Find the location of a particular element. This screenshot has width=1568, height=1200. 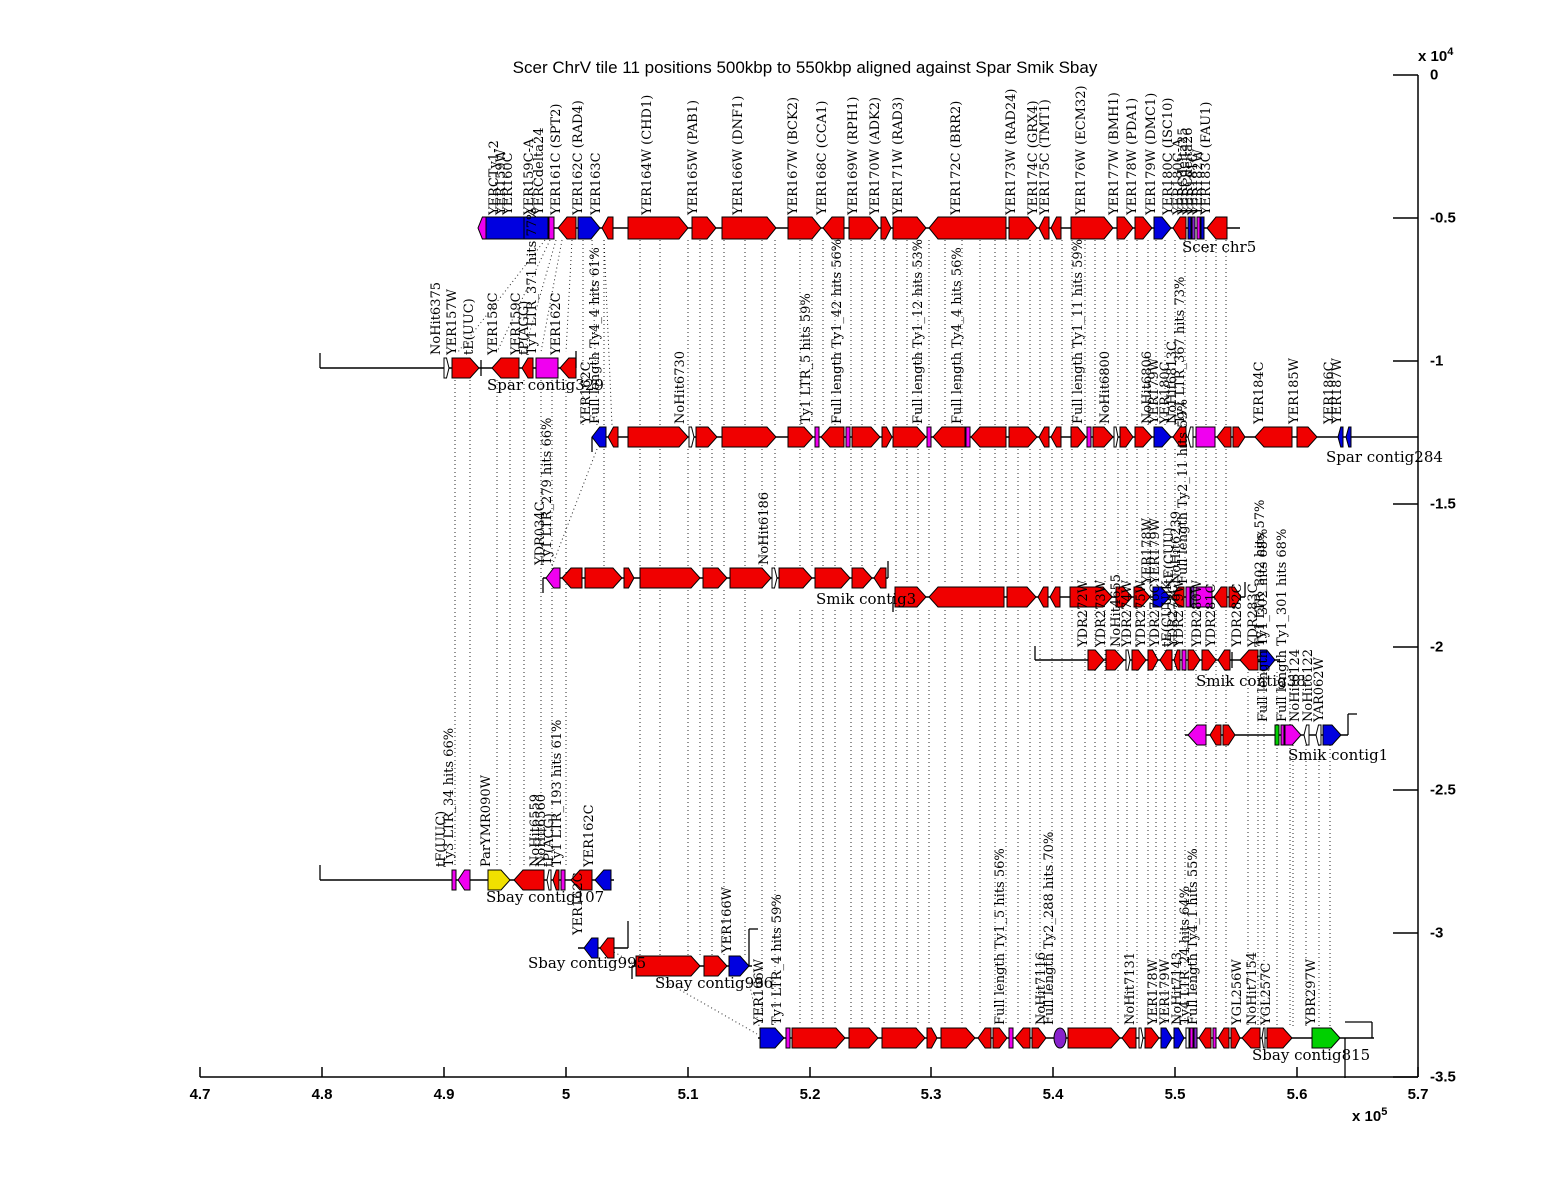

gene-label: NoHit6730 is located at coordinates (680, 387).